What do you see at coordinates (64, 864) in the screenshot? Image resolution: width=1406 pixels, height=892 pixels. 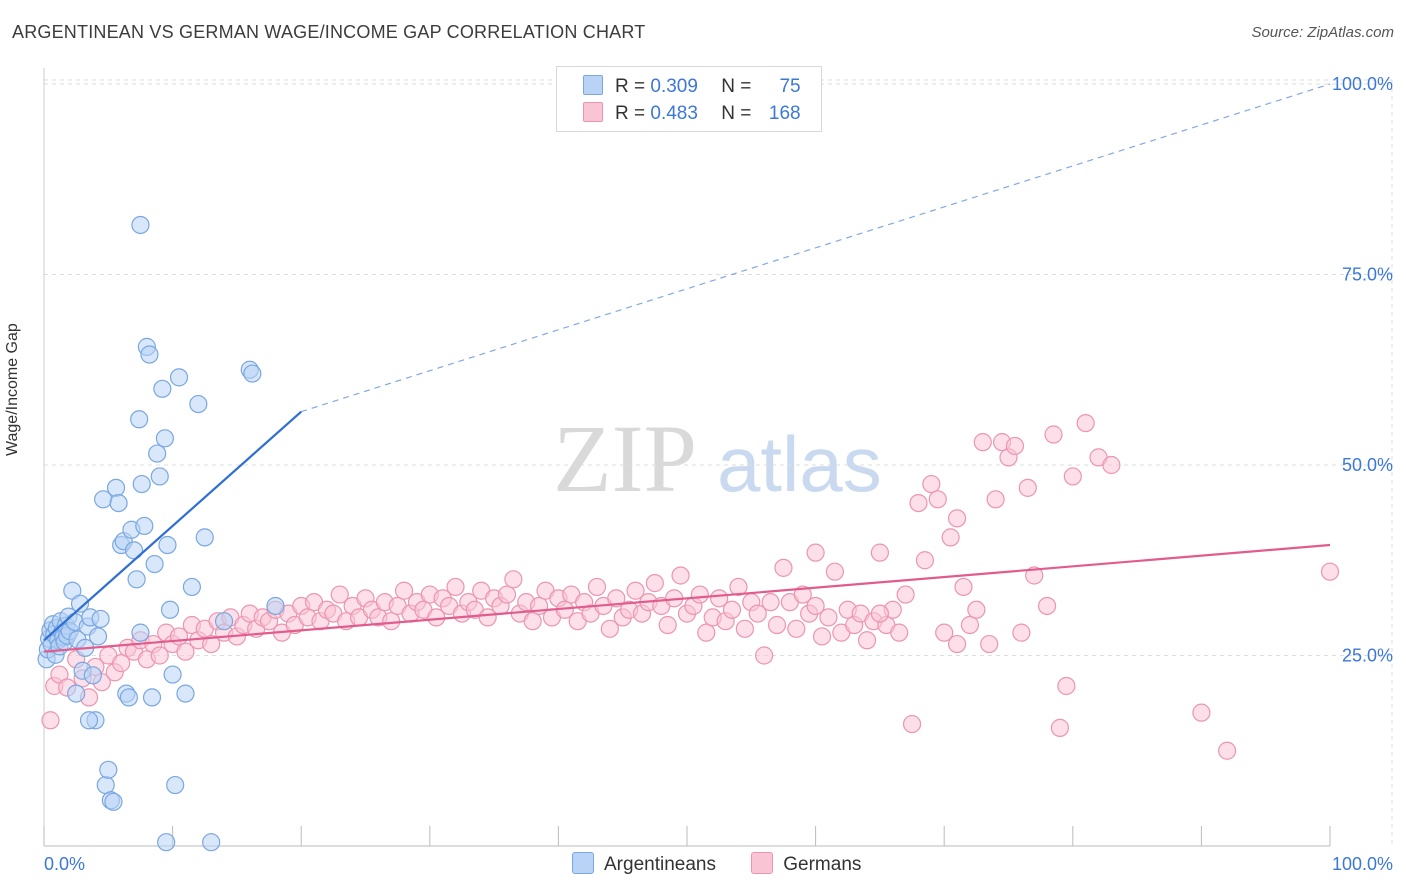 I see `x-tick-label-min: 0.0%` at bounding box center [64, 864].